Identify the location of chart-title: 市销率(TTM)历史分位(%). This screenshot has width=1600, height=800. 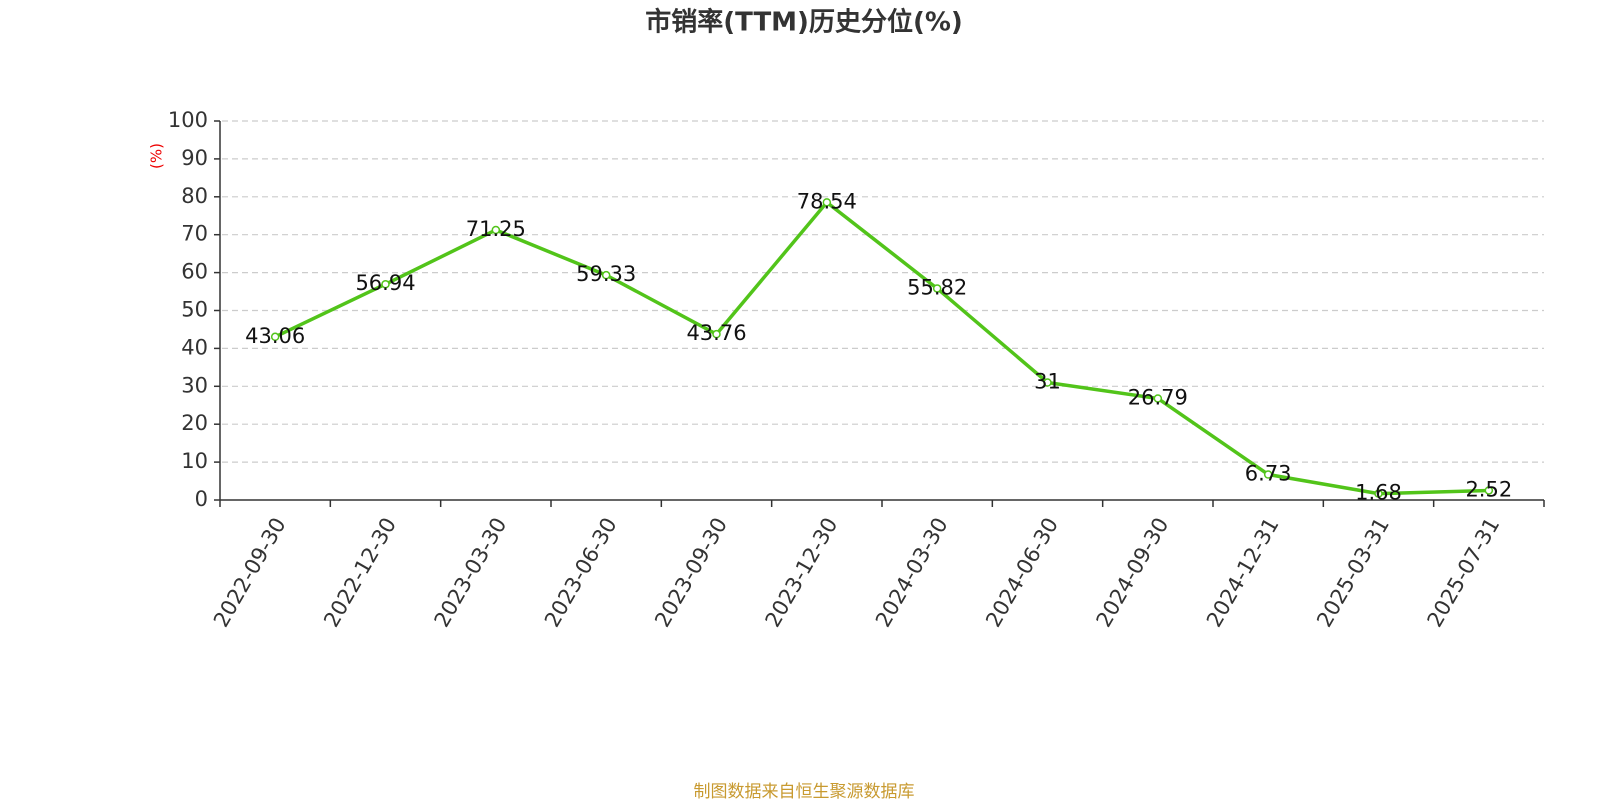
(804, 22).